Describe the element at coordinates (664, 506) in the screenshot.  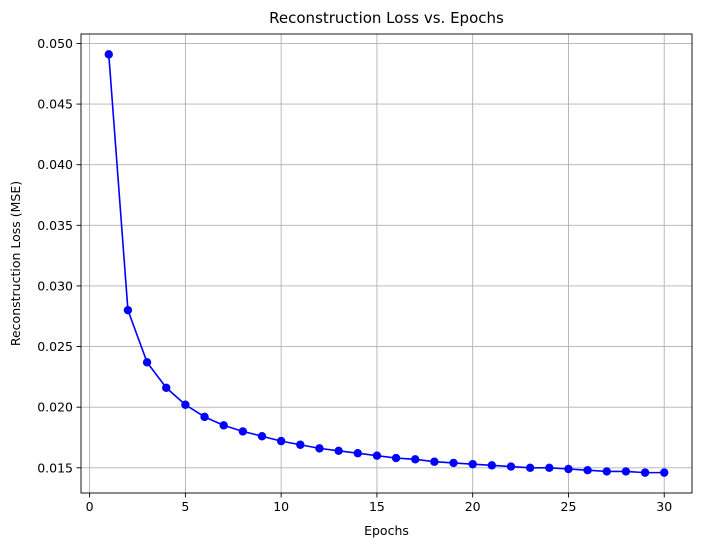
I see `x-tick-label: 30` at that location.